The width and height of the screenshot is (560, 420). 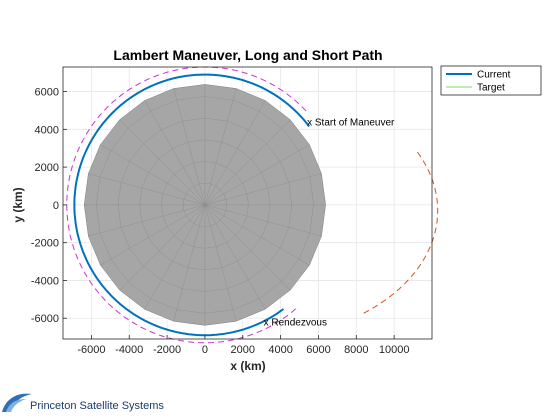 I want to click on x-tick-label: 2000, so click(x=243, y=350).